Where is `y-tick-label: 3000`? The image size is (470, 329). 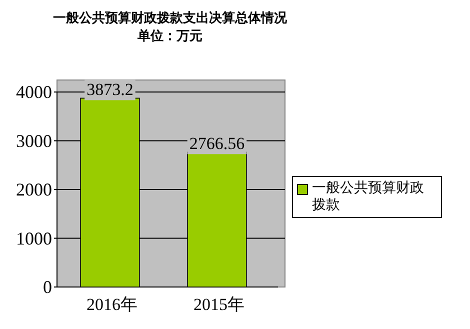
y-tick-label: 3000 is located at coordinates (34, 140).